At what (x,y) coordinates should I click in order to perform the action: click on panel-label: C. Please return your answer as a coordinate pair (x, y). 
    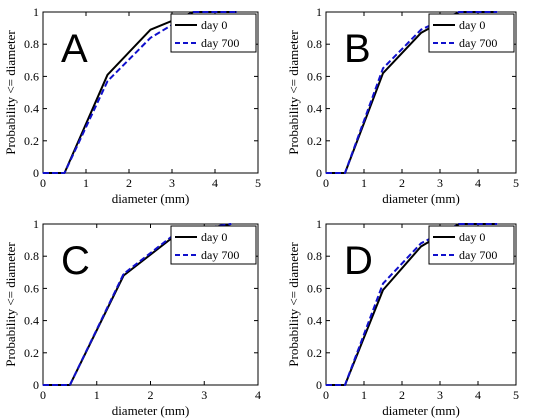
    Looking at the image, I should click on (75, 261).